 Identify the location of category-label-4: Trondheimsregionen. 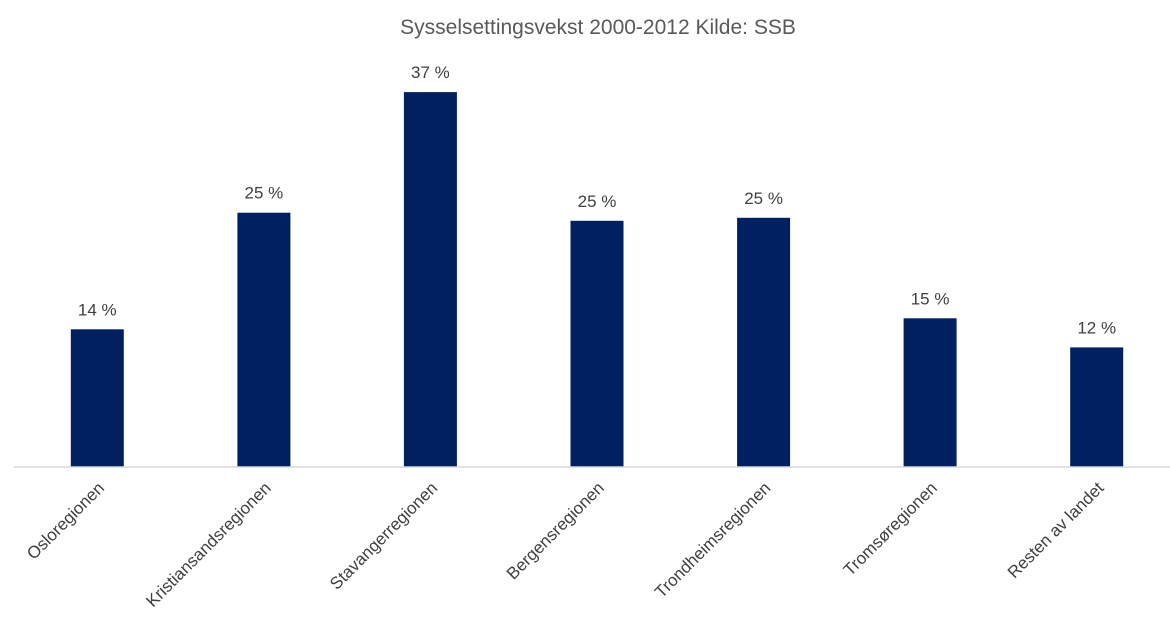
(712, 539).